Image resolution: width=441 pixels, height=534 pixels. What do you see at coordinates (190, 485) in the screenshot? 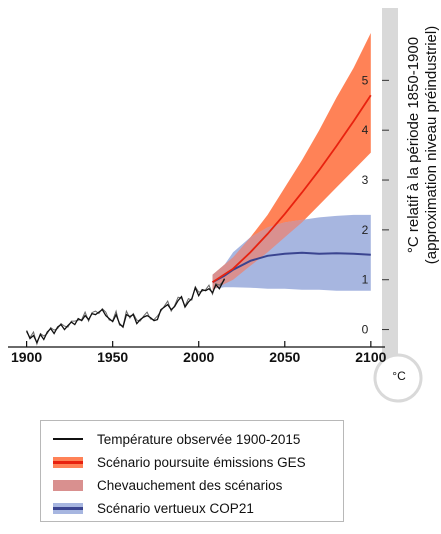
I see `legend-label-overlap: Chevauchement des scénarios` at bounding box center [190, 485].